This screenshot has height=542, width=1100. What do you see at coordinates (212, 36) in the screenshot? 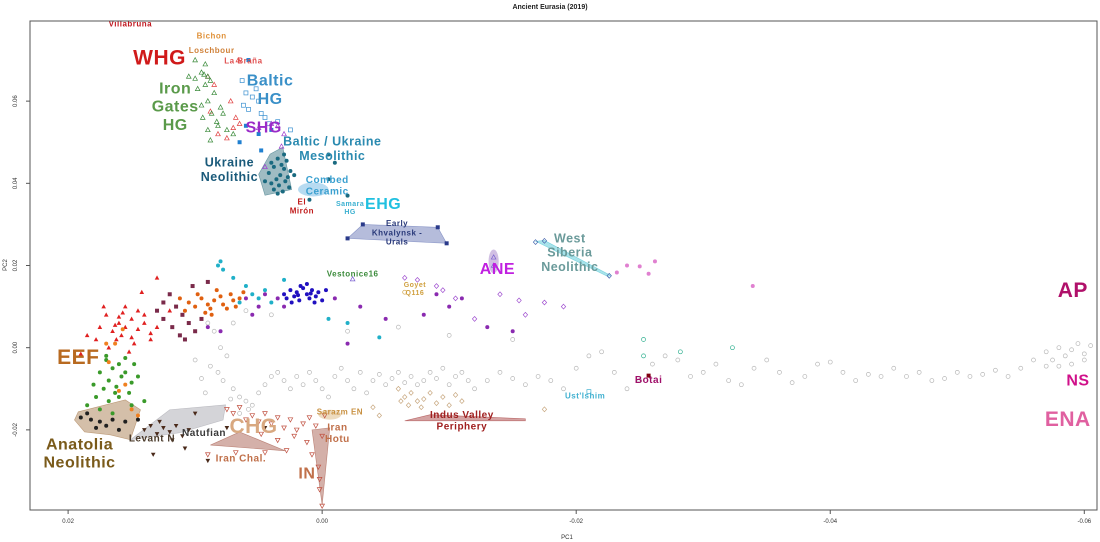
I see `group-label-line: Bichon` at bounding box center [212, 36].